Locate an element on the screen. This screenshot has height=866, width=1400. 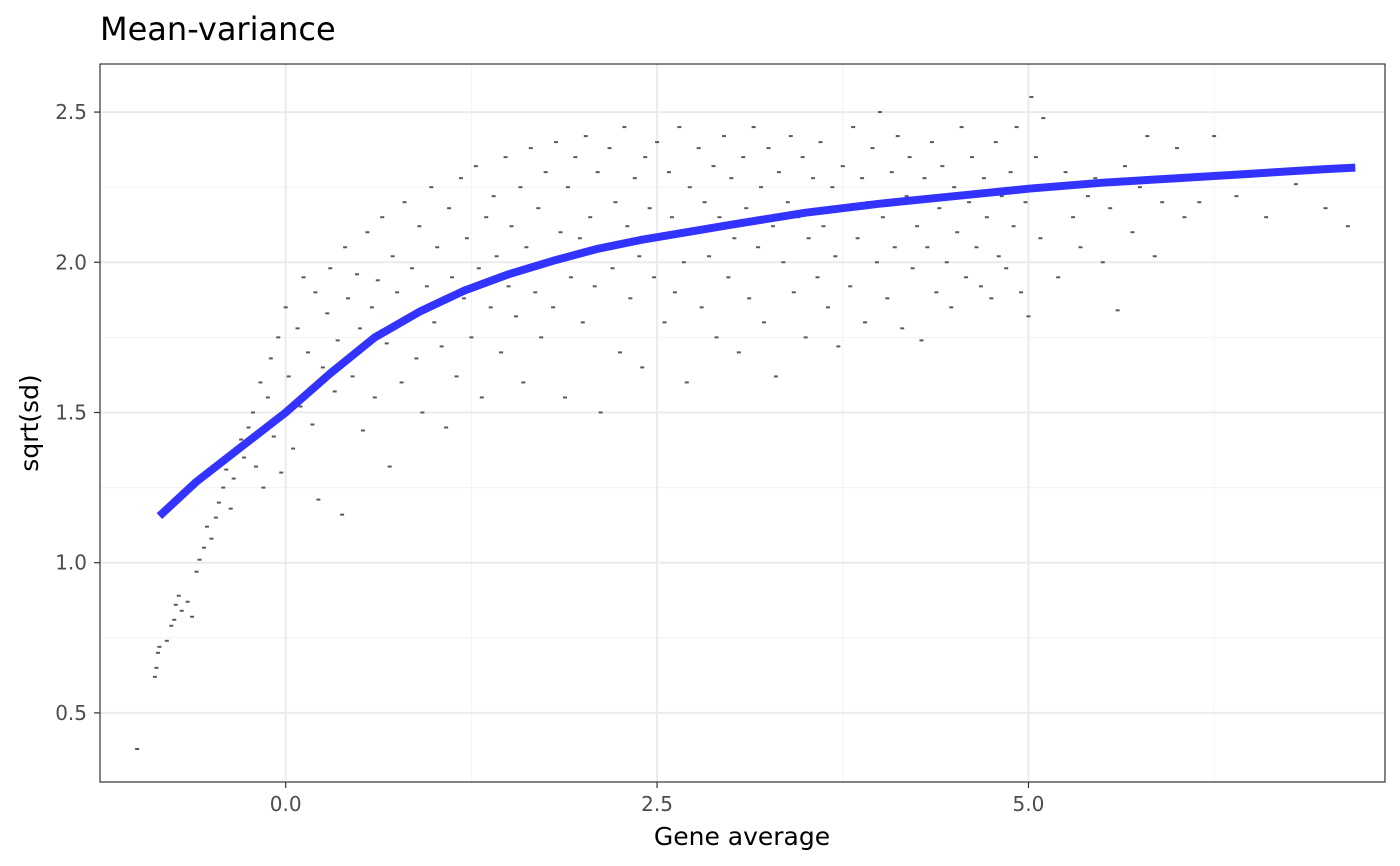
y-tick-label: 0.5 is located at coordinates (71, 713).